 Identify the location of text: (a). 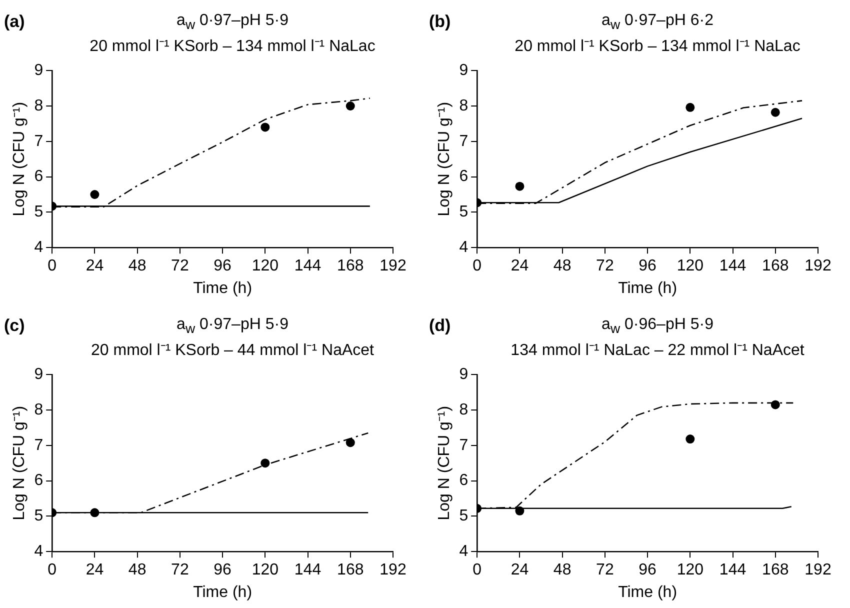
(14, 22).